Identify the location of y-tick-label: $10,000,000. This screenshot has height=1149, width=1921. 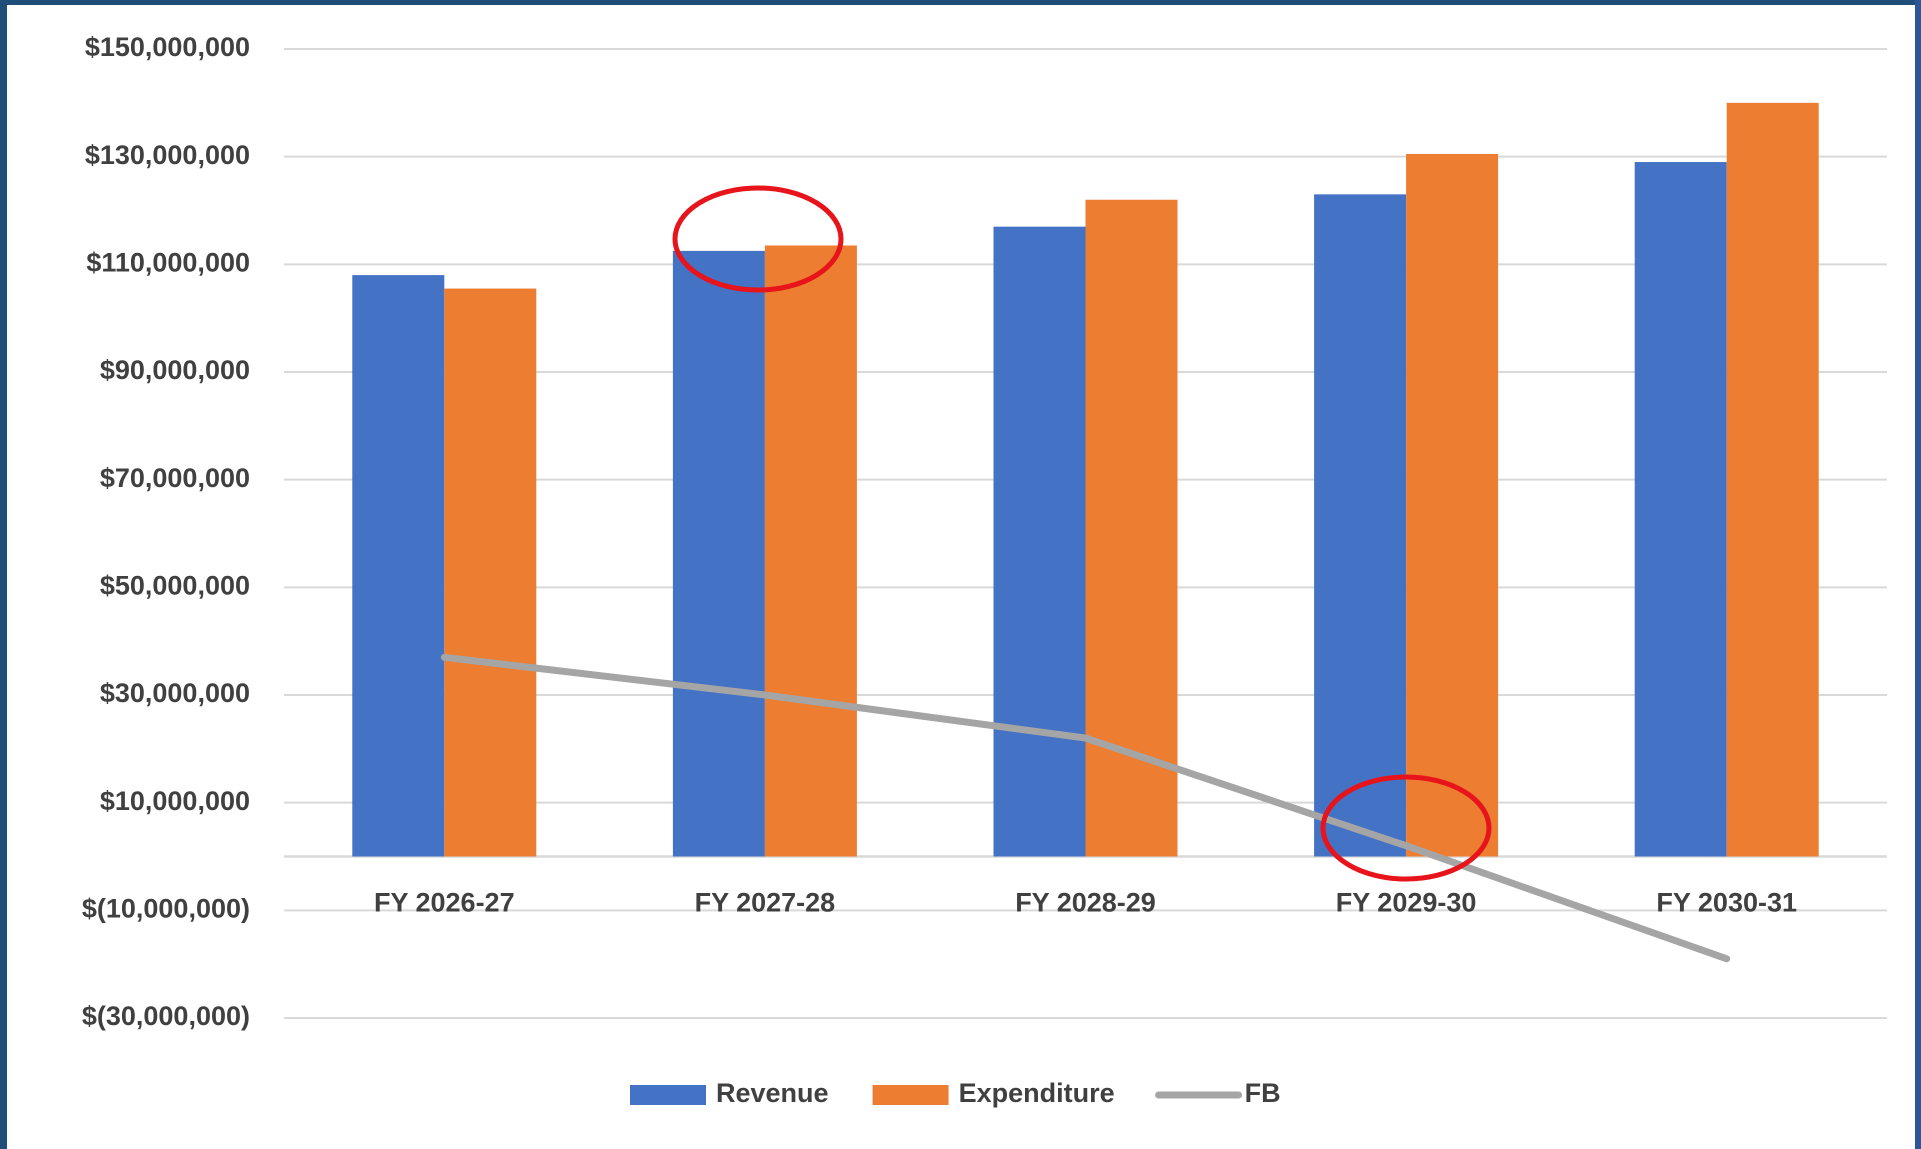
(175, 801).